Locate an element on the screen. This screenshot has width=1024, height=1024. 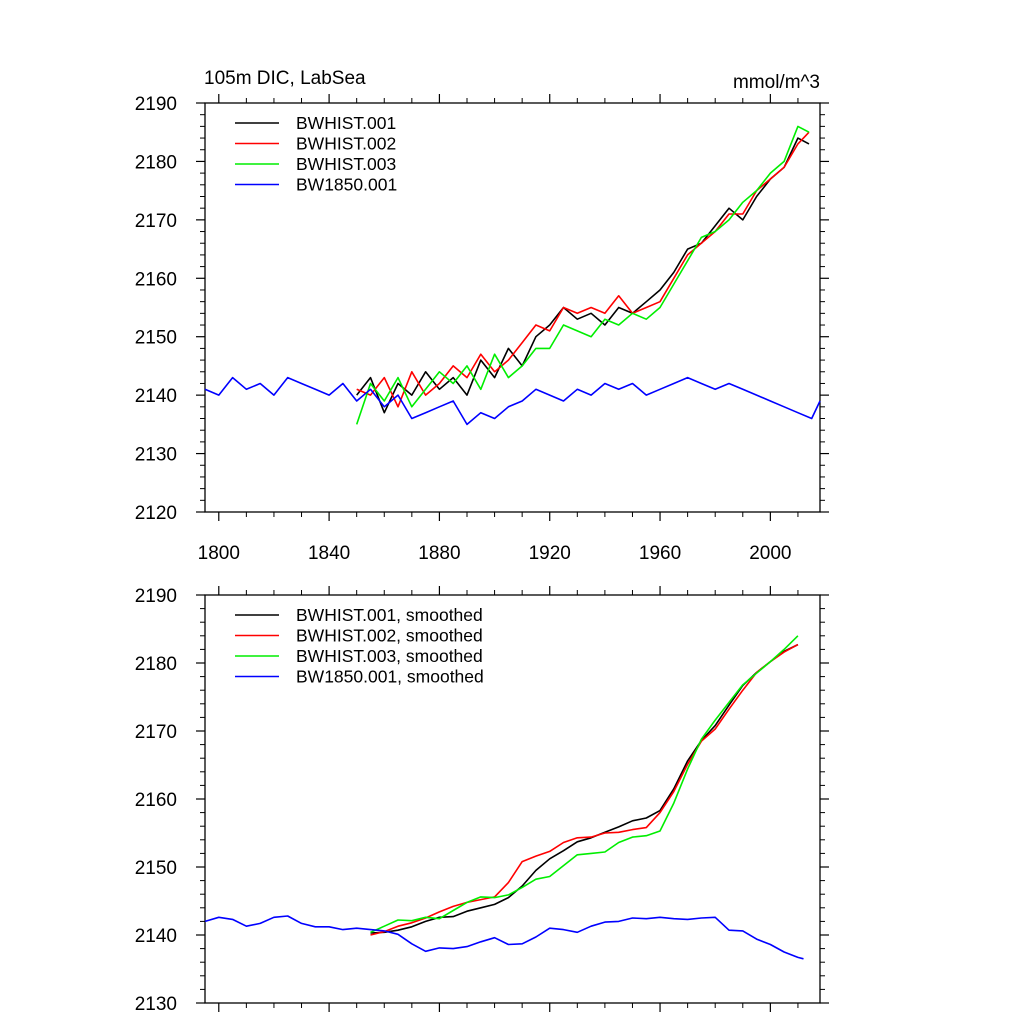
legend-label-3: BWHIST.003 is located at coordinates (346, 164).